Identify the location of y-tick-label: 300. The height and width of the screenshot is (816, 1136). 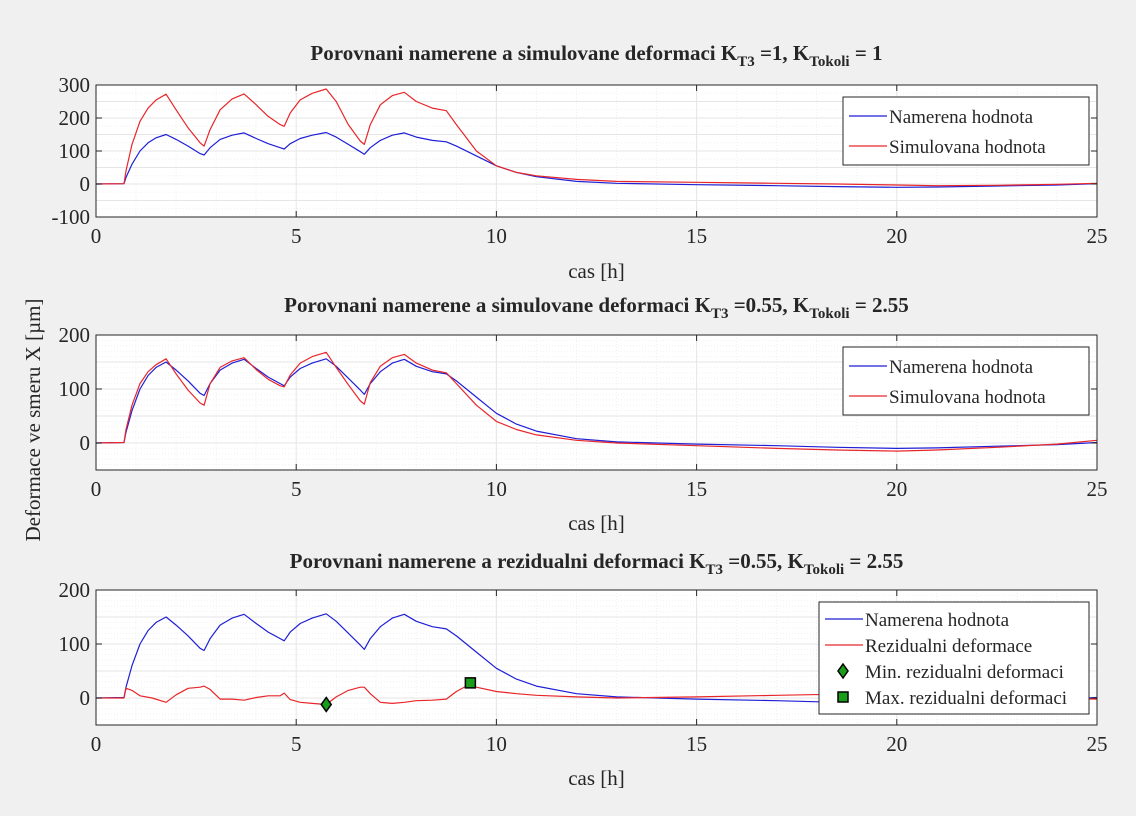
(75, 85).